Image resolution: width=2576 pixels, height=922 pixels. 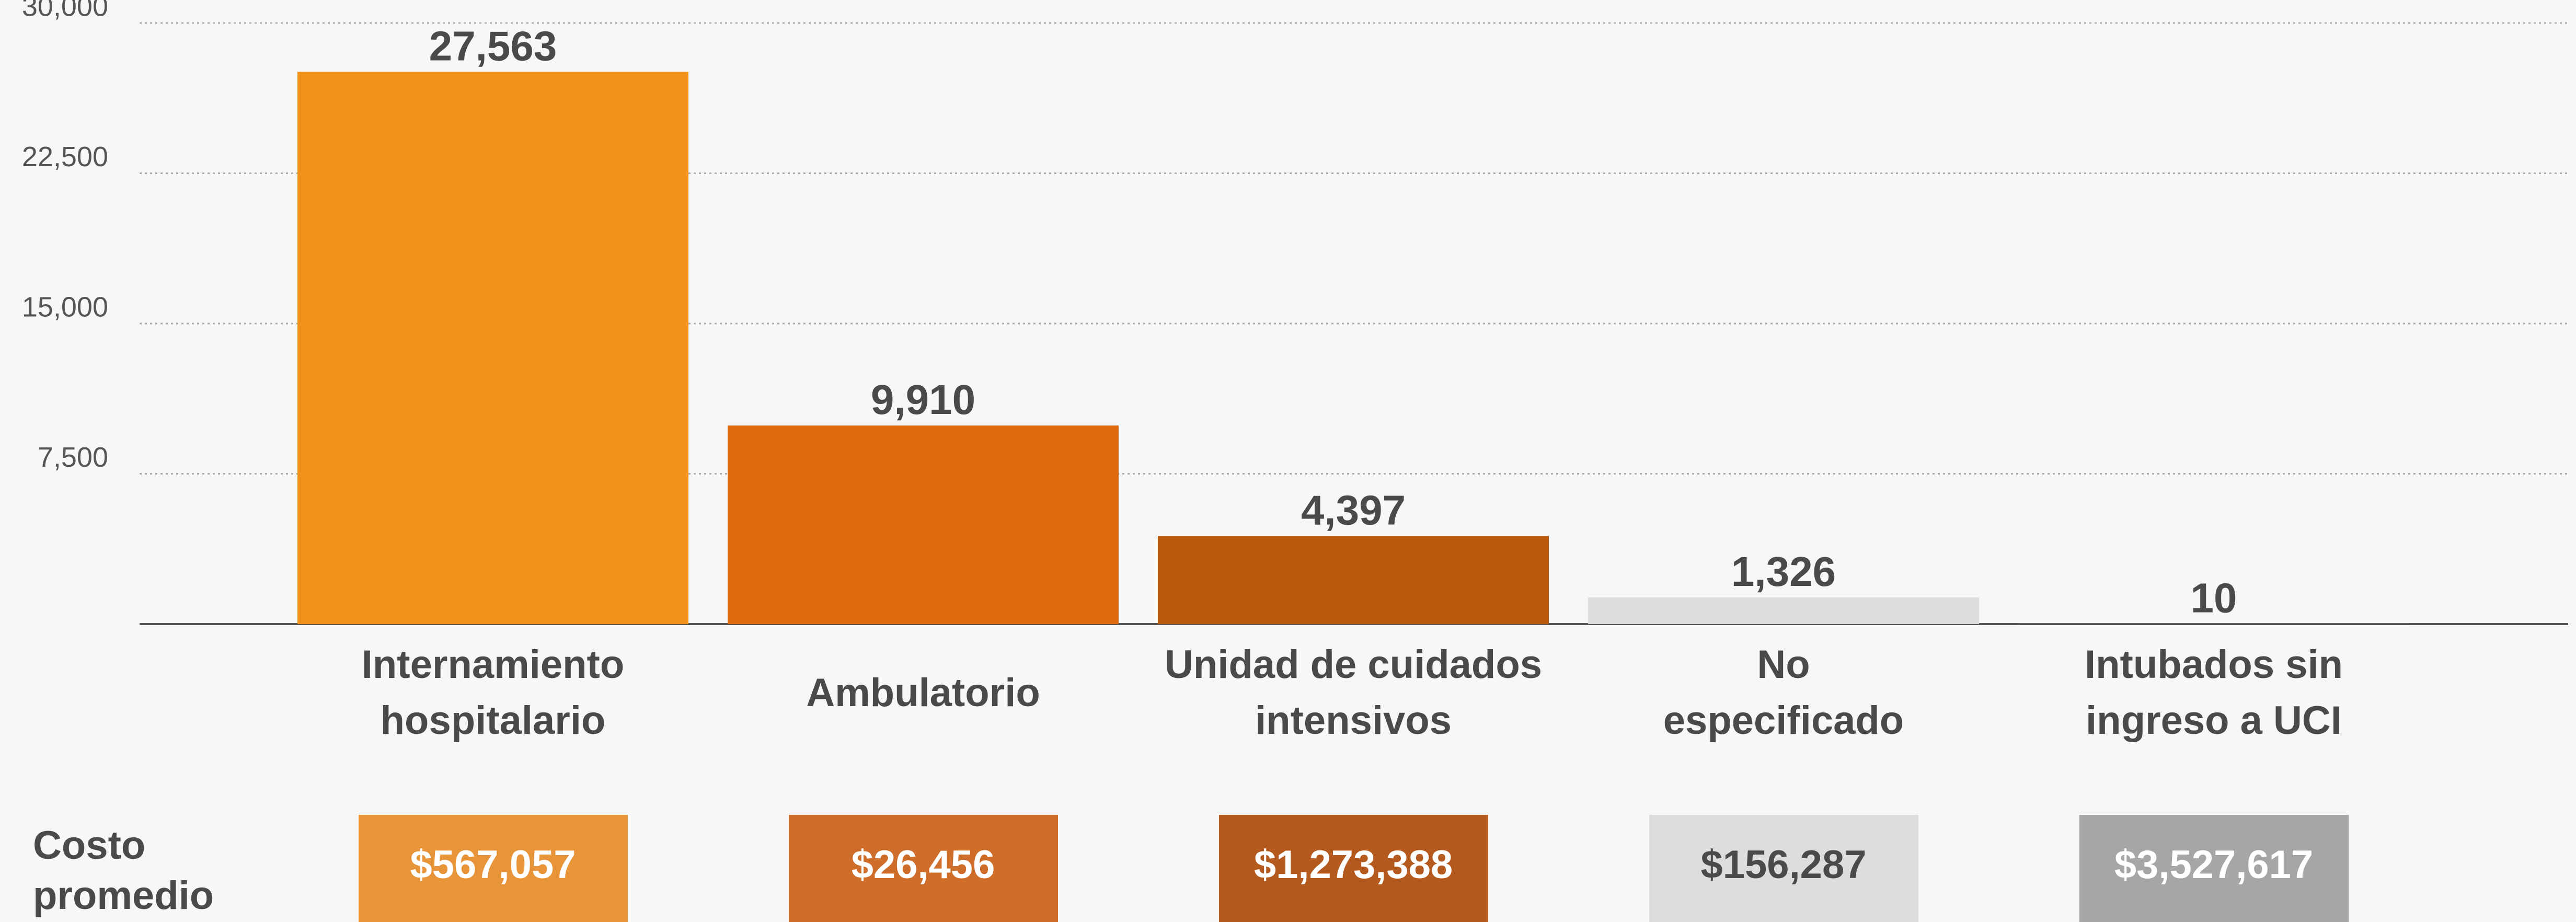 I want to click on cost-box: $567,057, so click(x=493, y=868).